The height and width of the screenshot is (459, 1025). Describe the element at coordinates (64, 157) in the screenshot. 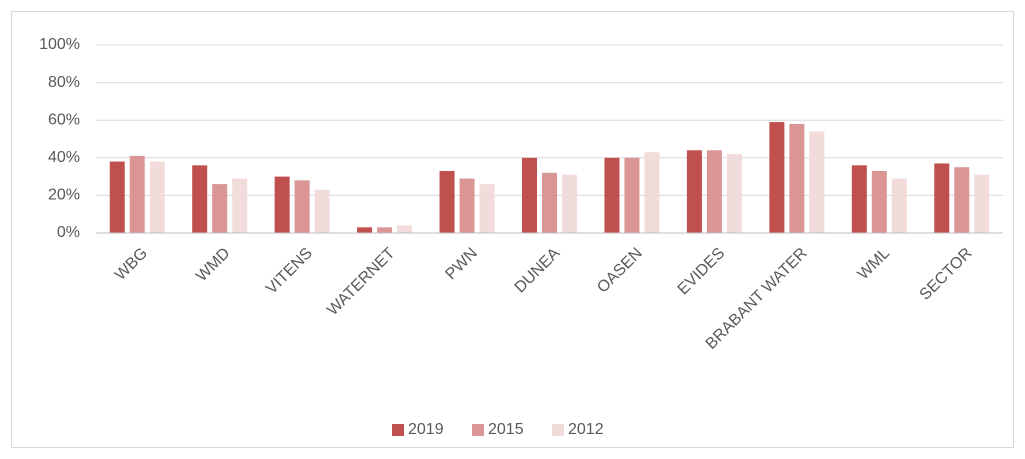

I see `y-tick-label: 40%` at that location.